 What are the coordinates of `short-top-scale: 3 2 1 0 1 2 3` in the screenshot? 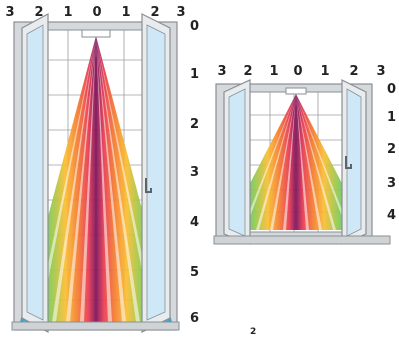 It's located at (301, 71).